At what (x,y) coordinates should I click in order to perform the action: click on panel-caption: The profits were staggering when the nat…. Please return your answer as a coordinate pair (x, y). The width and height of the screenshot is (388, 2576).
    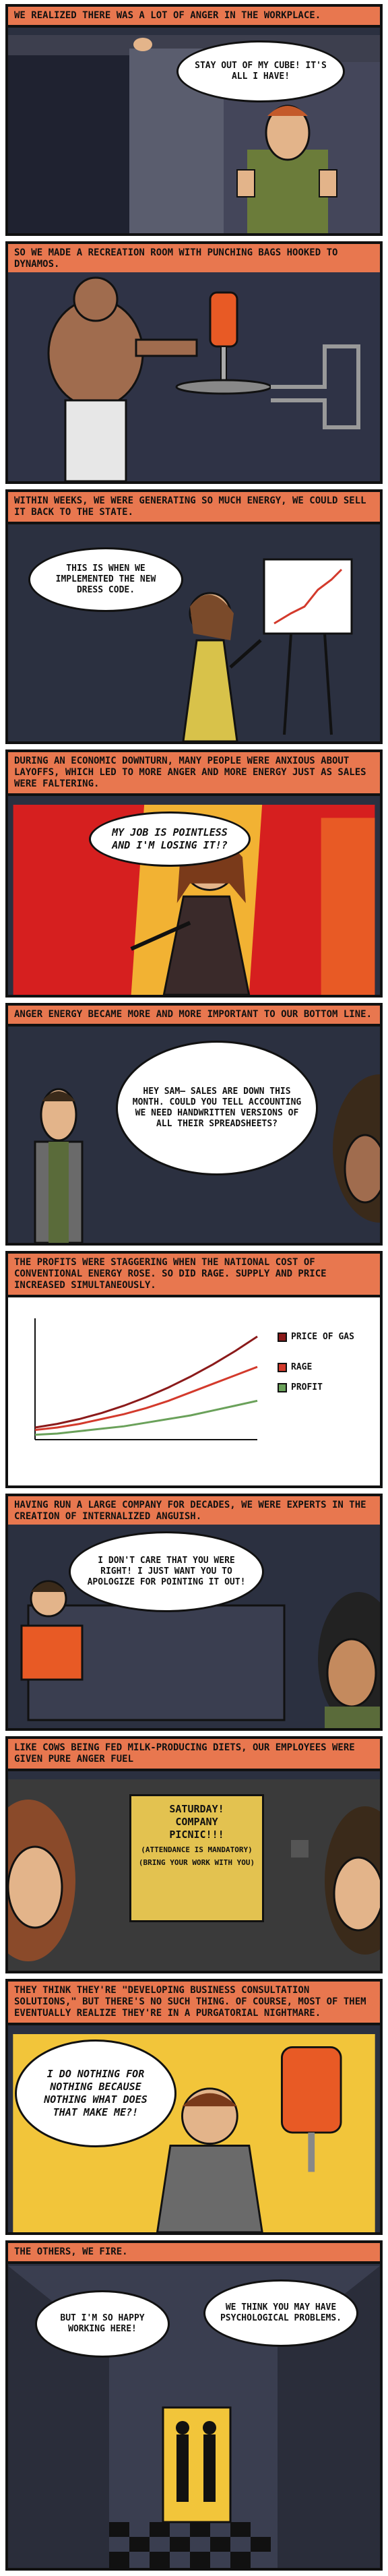
    Looking at the image, I should click on (194, 1276).